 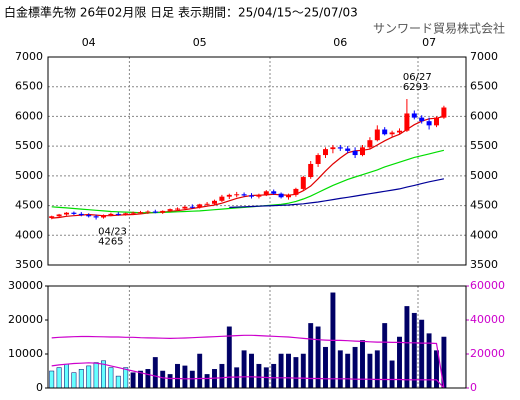 What do you see at coordinates (110, 242) in the screenshot?
I see `annotation-value: 4265` at bounding box center [110, 242].